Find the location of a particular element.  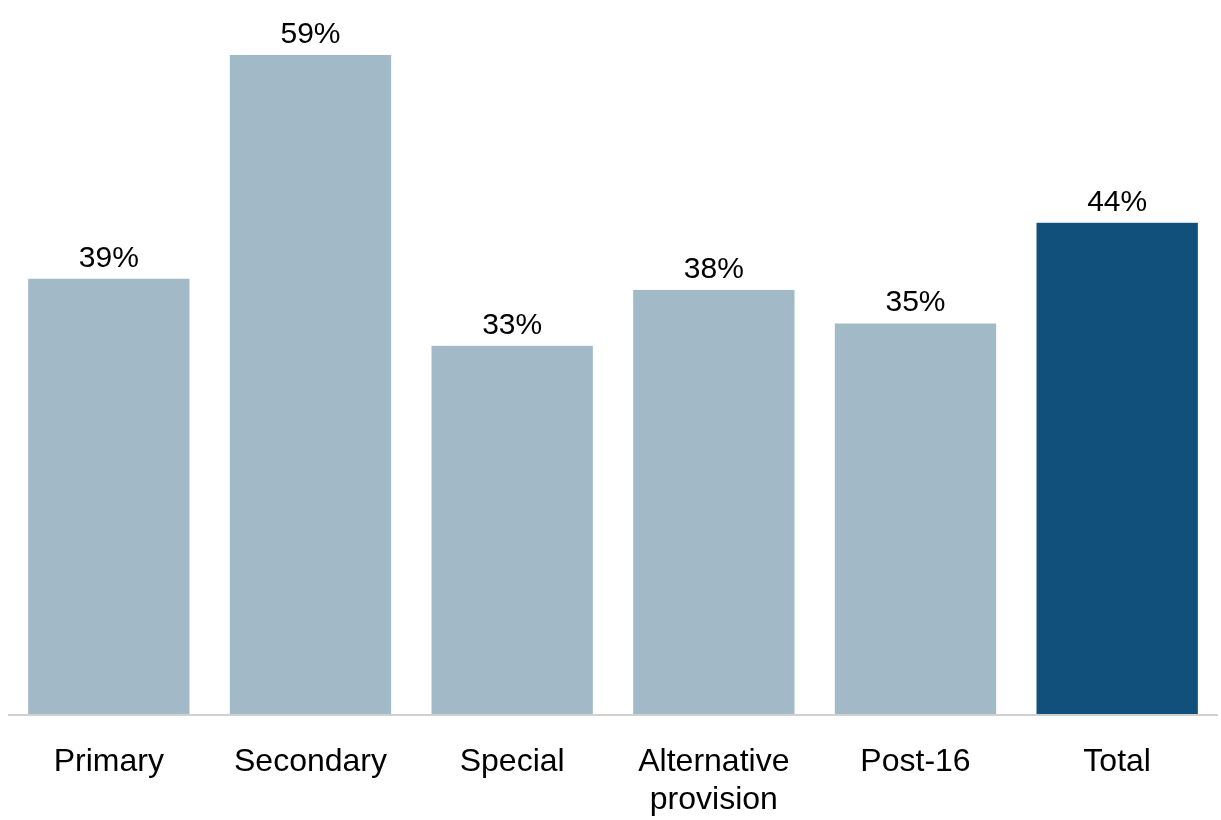

x-tick-label: Secondary is located at coordinates (310, 760).